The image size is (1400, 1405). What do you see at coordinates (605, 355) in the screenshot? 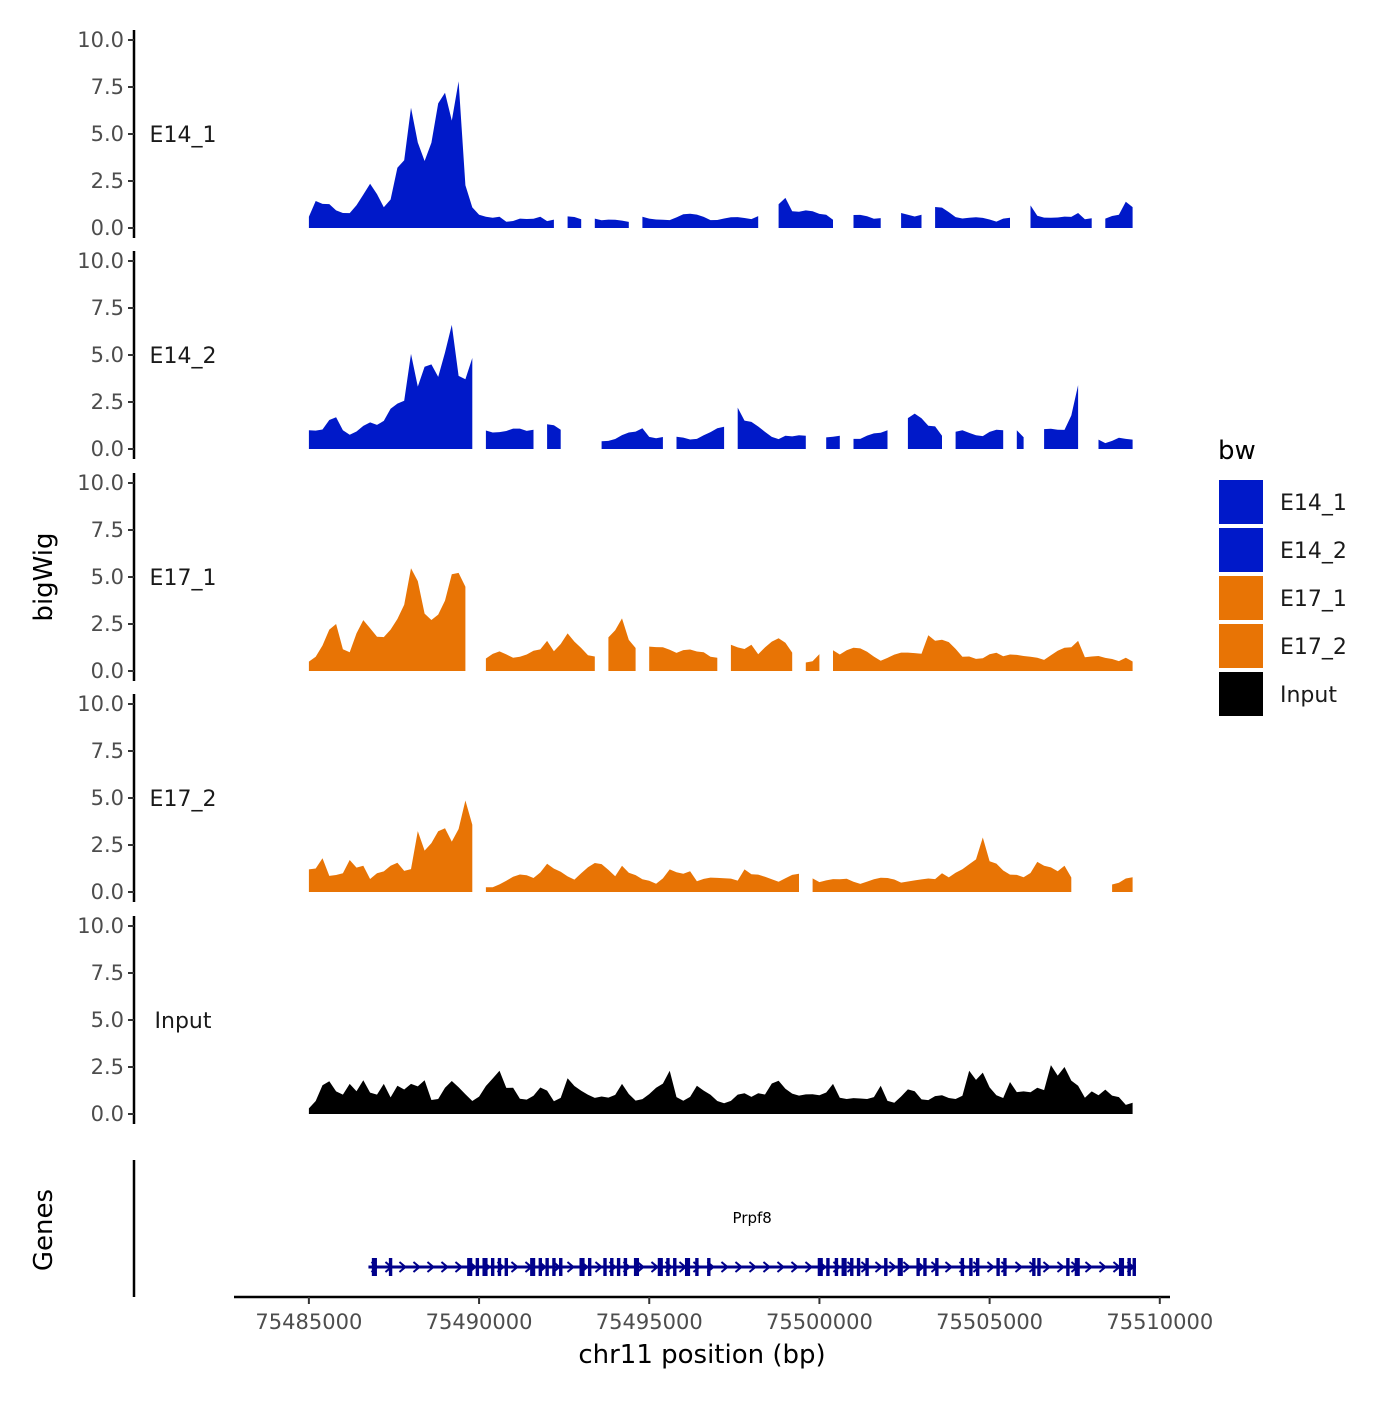
I see `track-E14_2: 0.0 2.5 5.0 7.5 10.0 E14_2` at bounding box center [605, 355].